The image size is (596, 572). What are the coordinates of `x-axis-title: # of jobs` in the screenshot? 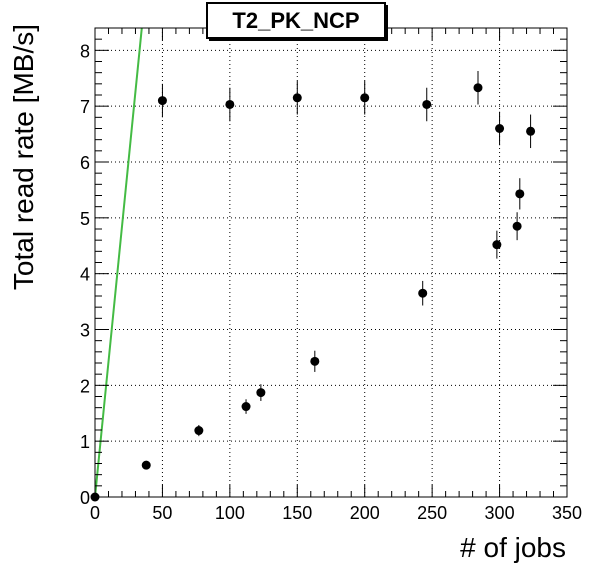 It's located at (513, 547).